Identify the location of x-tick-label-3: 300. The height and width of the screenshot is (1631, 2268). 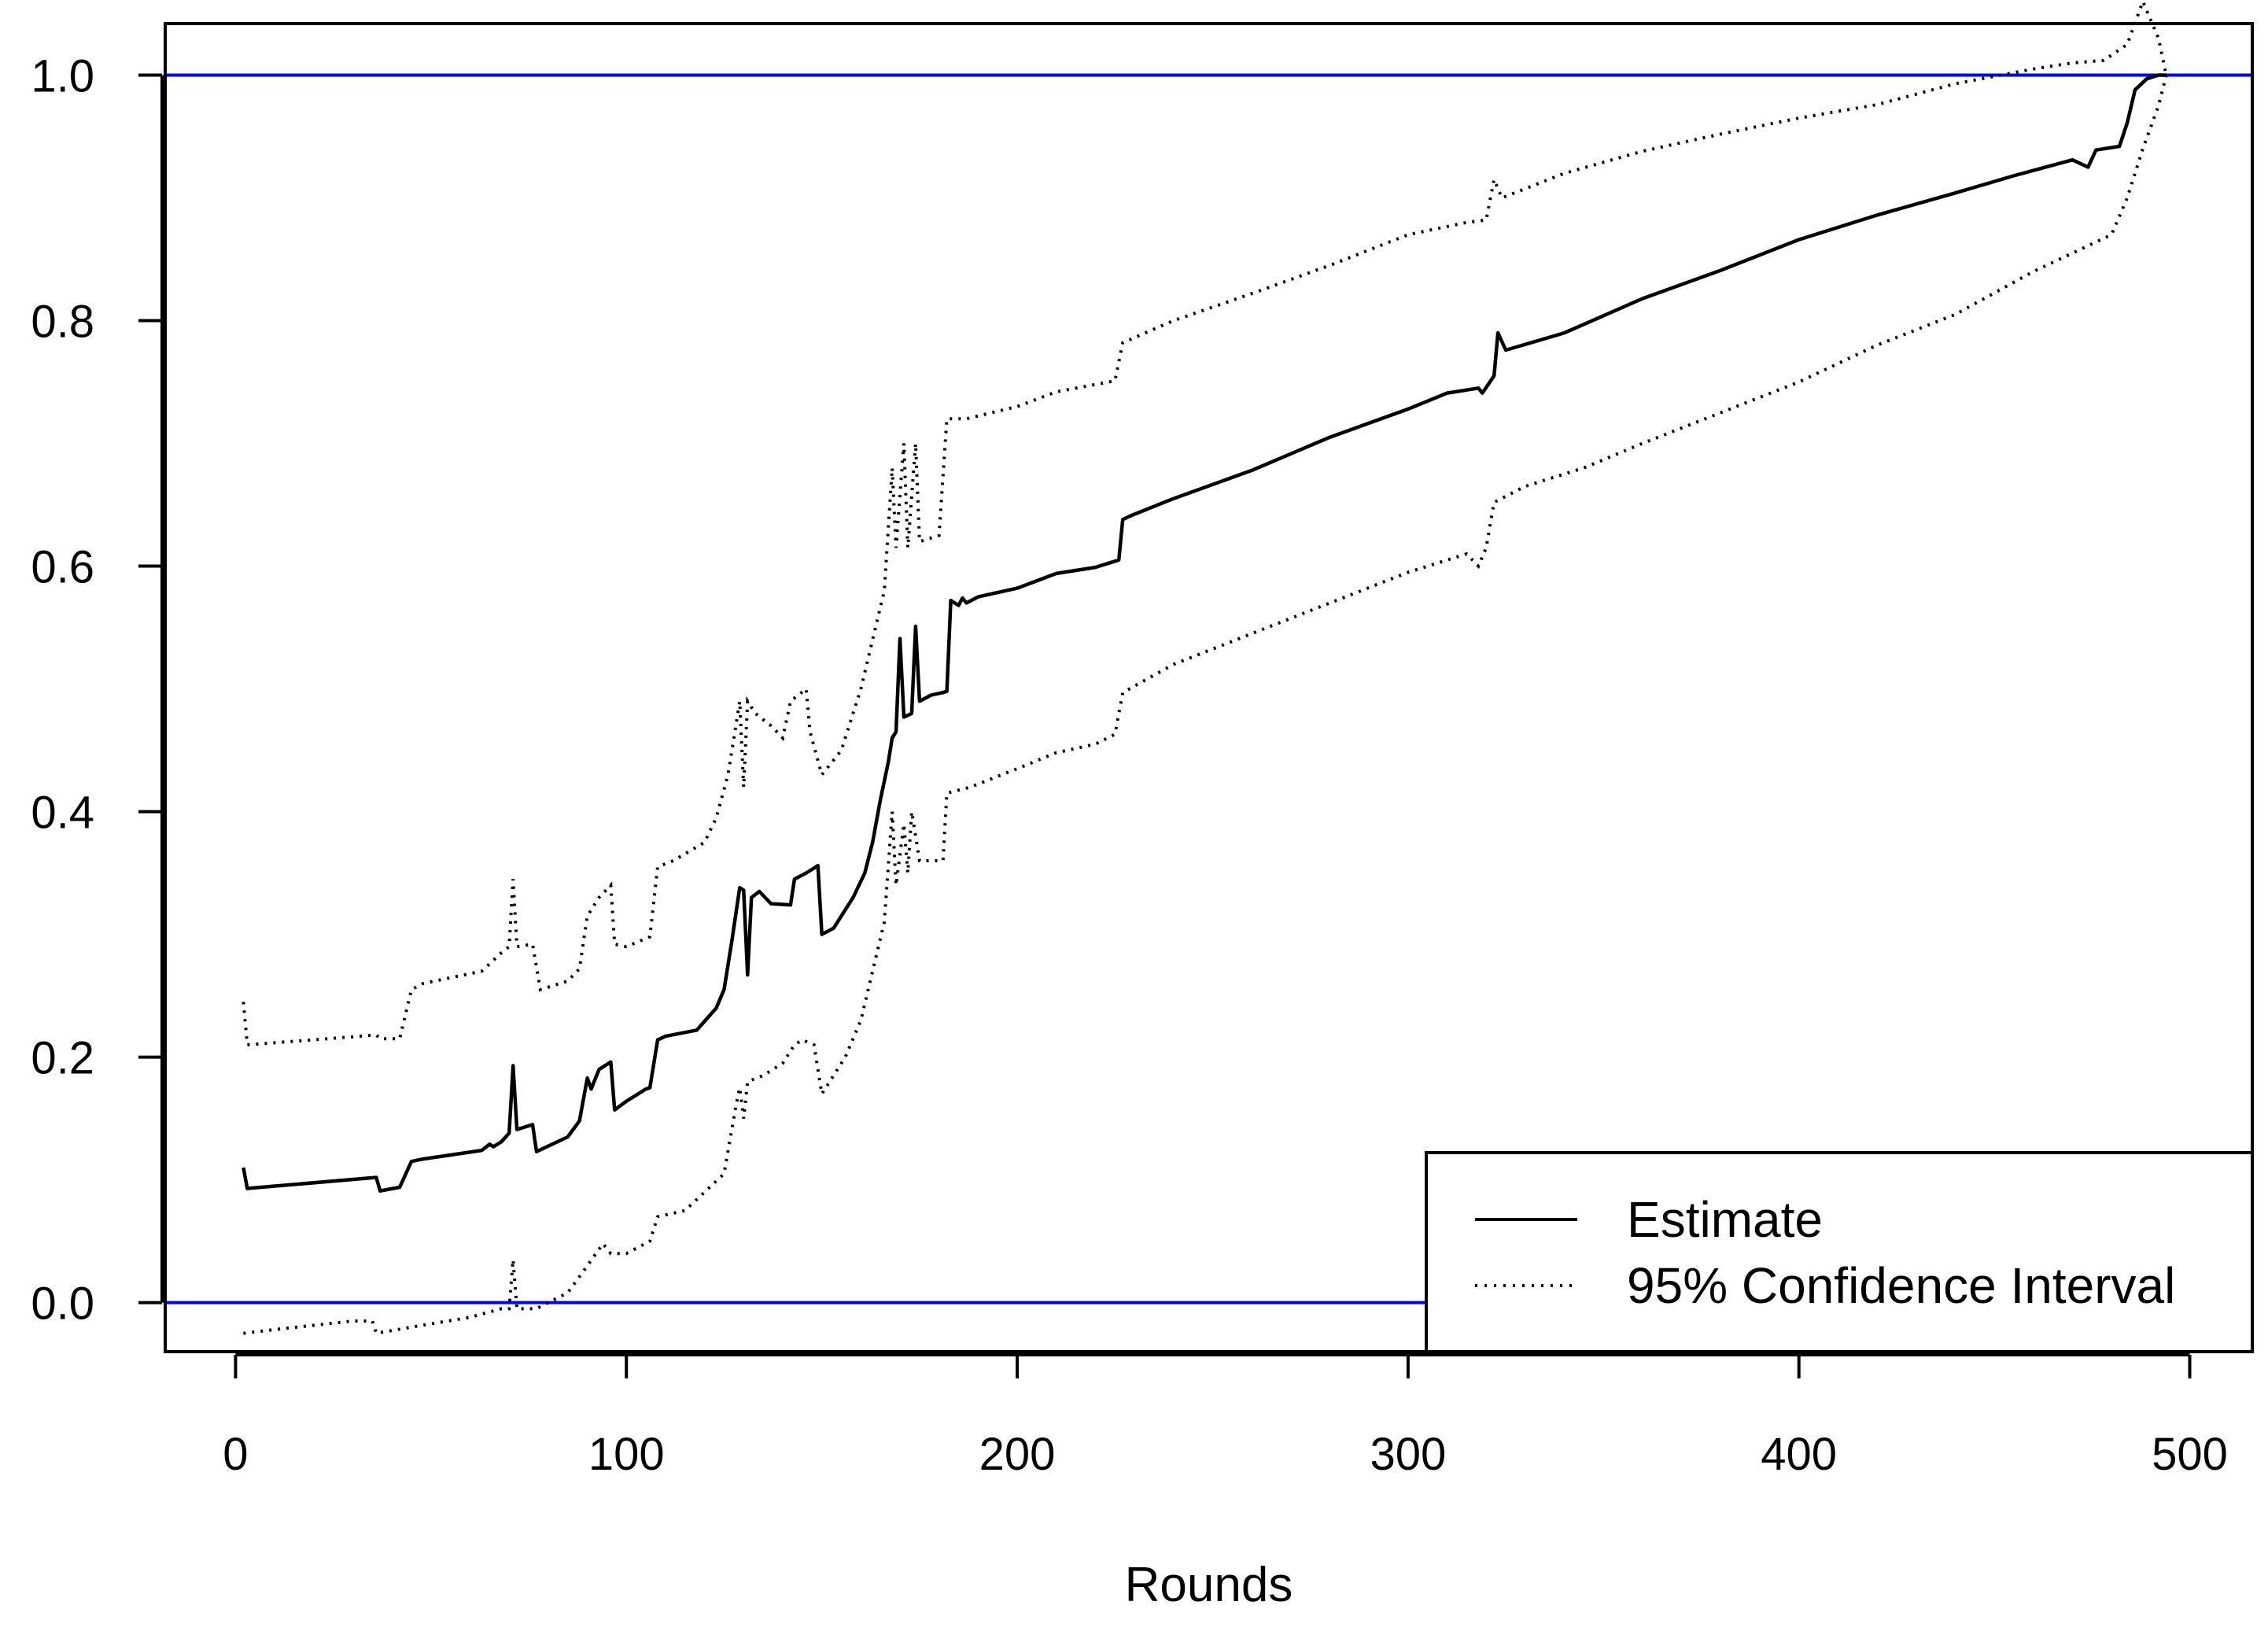
(1408, 1454).